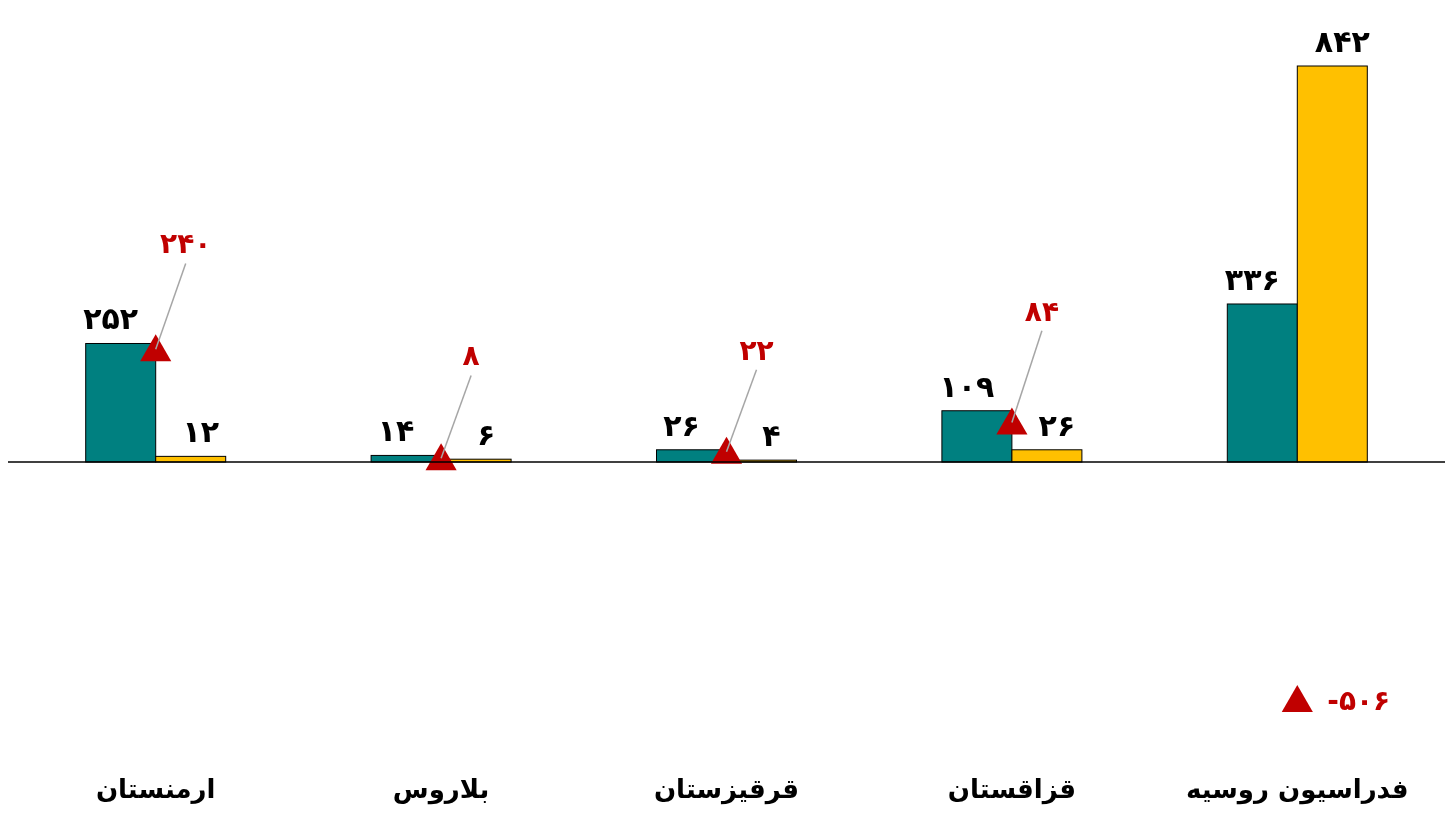 The width and height of the screenshot is (1453, 821). Describe the element at coordinates (186, 244) in the screenshot. I see `data-label: ۲۴۰` at that location.